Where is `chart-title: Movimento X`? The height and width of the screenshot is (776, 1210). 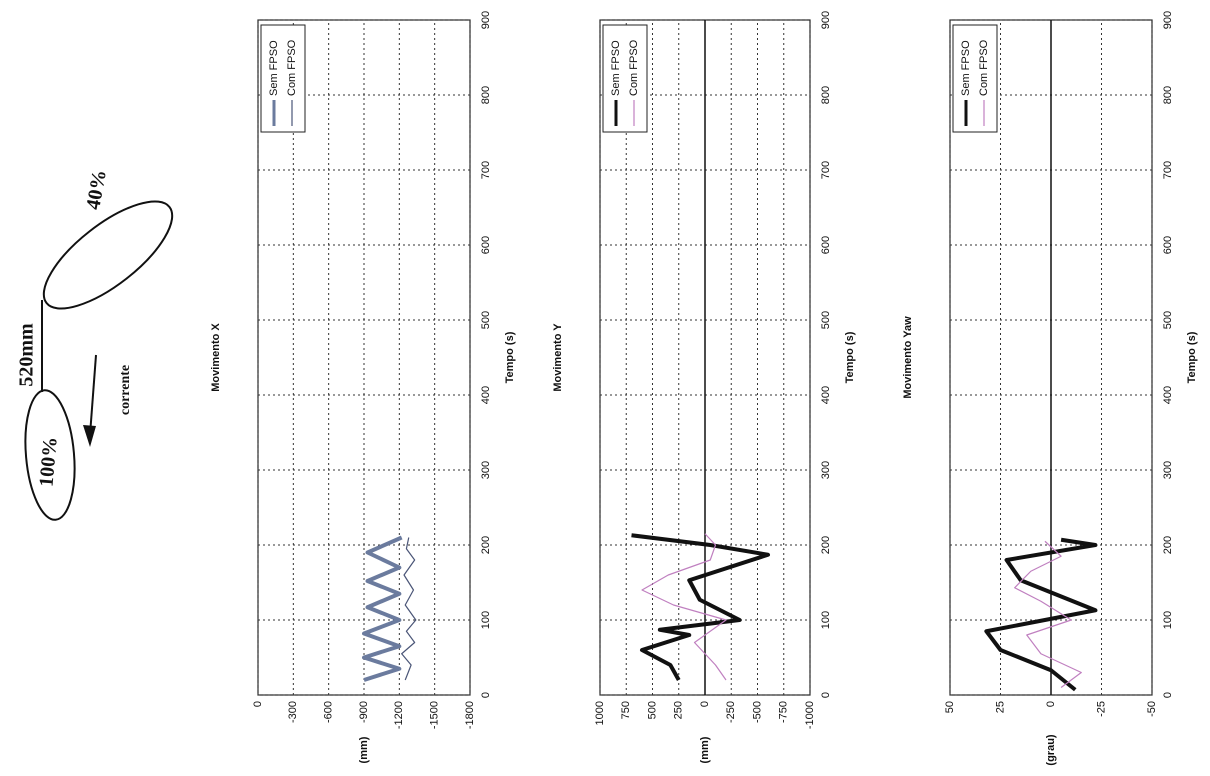 chart-title: Movimento X is located at coordinates (216, 357).